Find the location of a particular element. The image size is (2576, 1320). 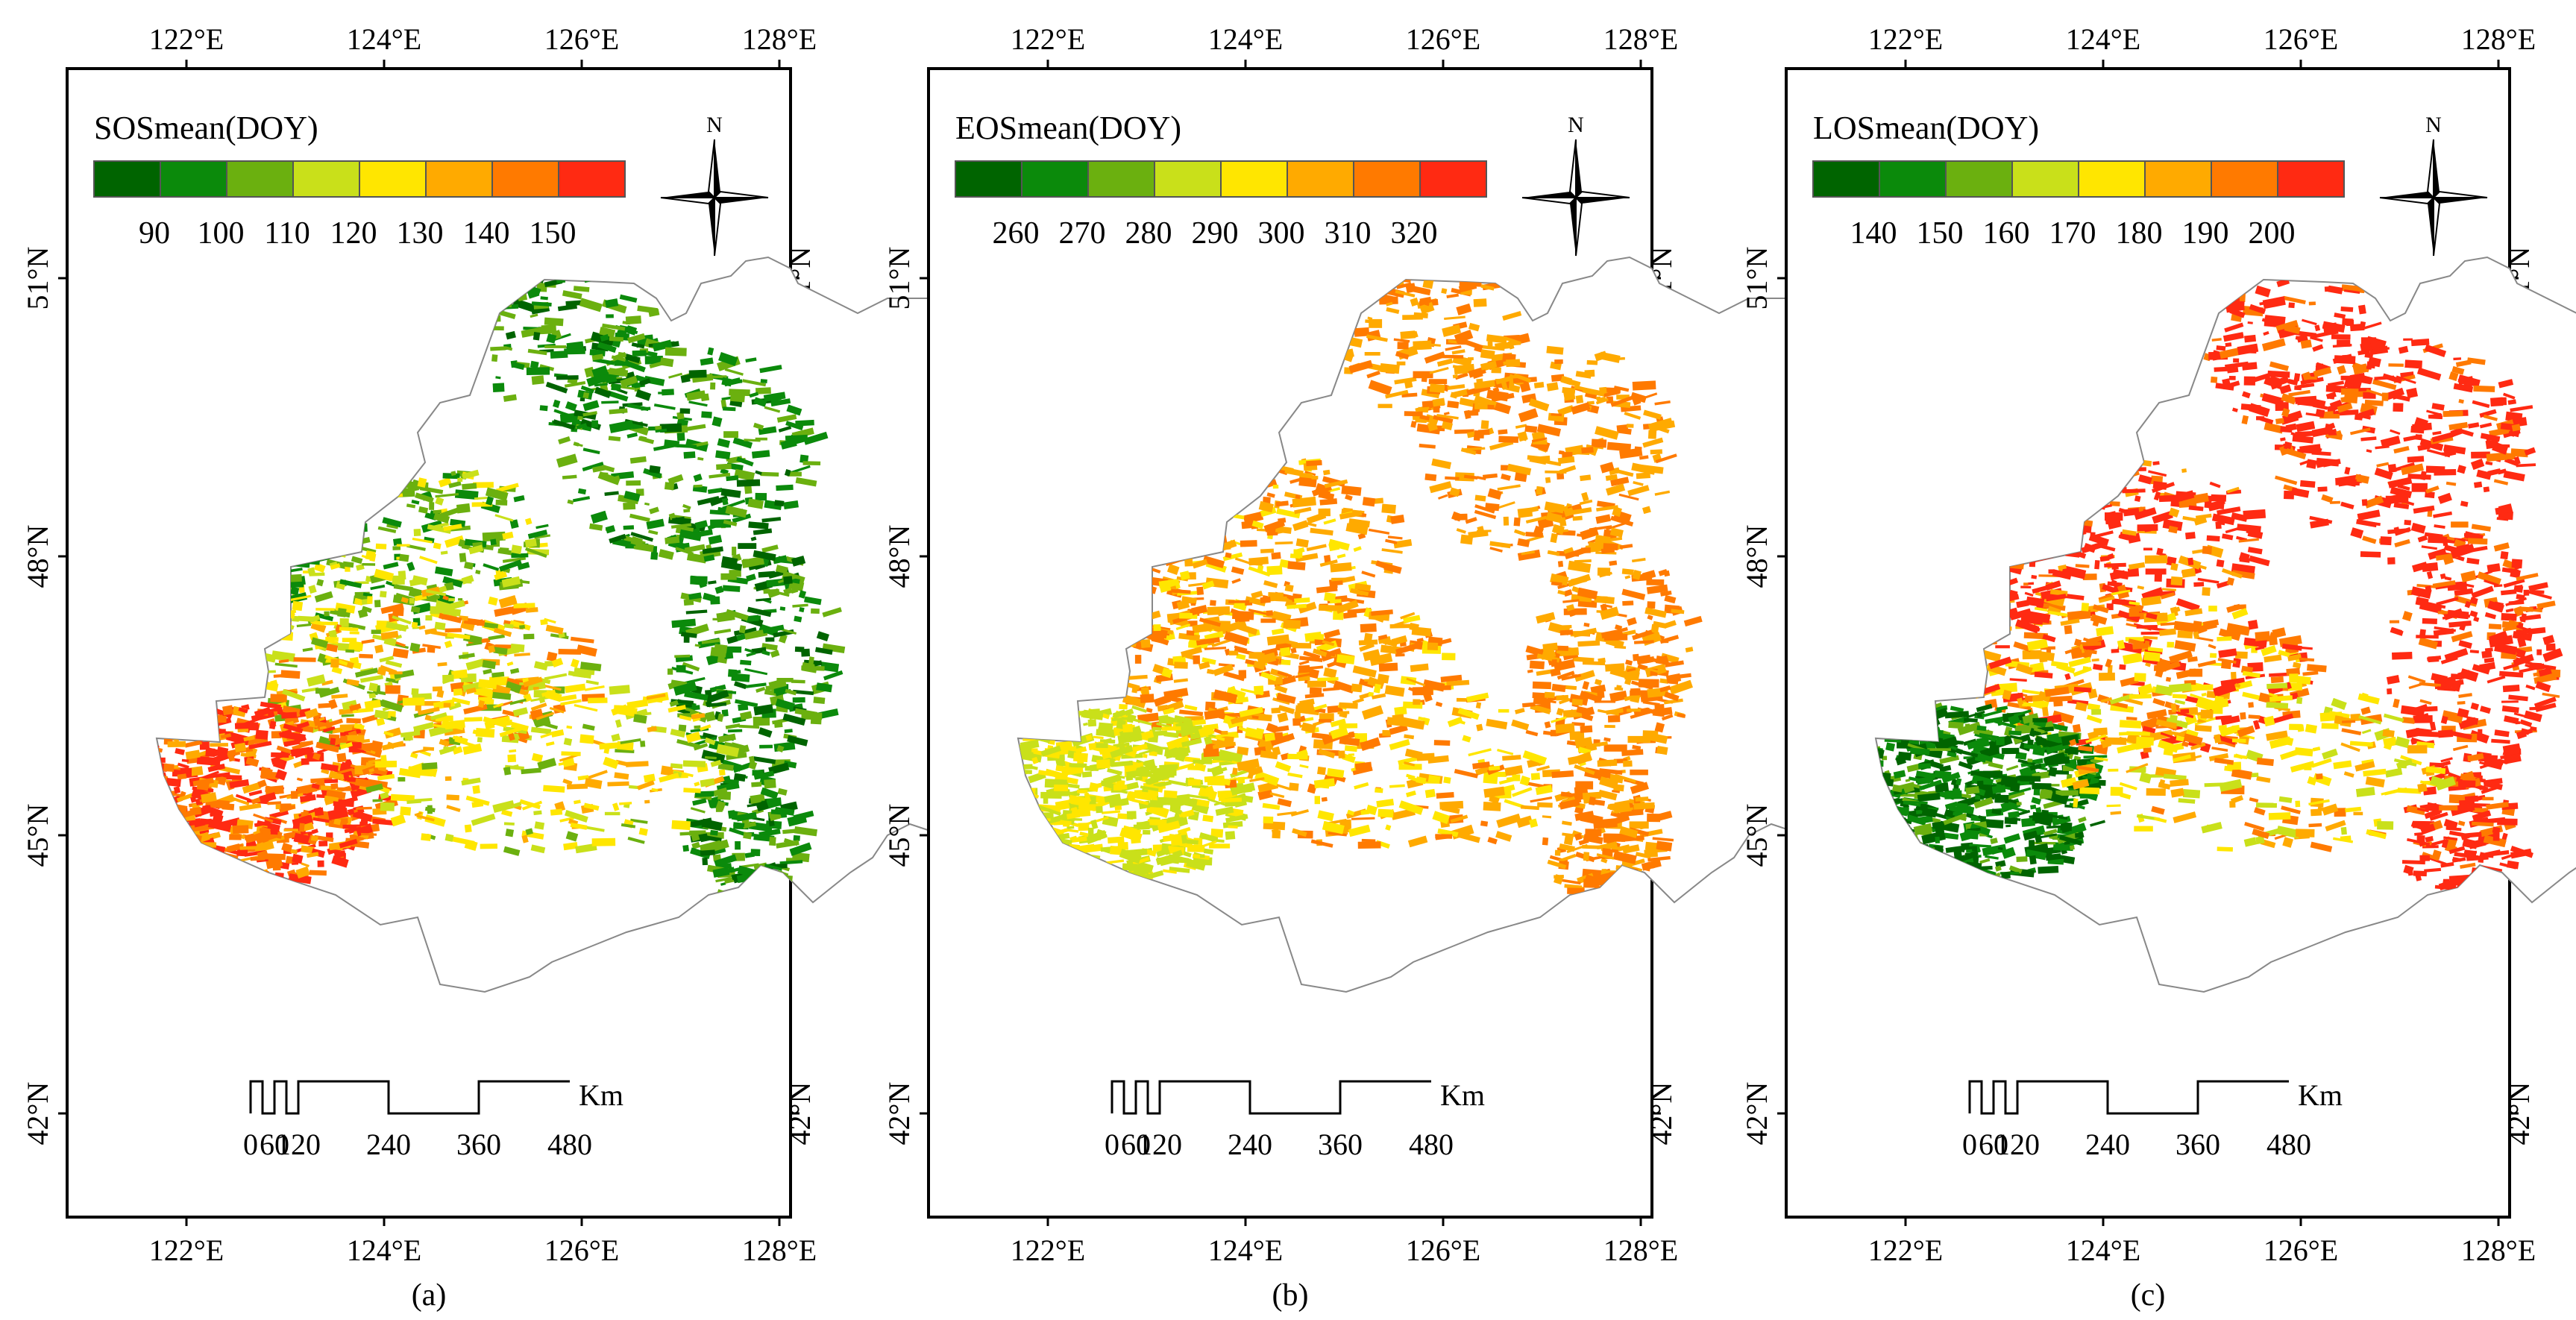

legend-value: 150 is located at coordinates (553, 233).